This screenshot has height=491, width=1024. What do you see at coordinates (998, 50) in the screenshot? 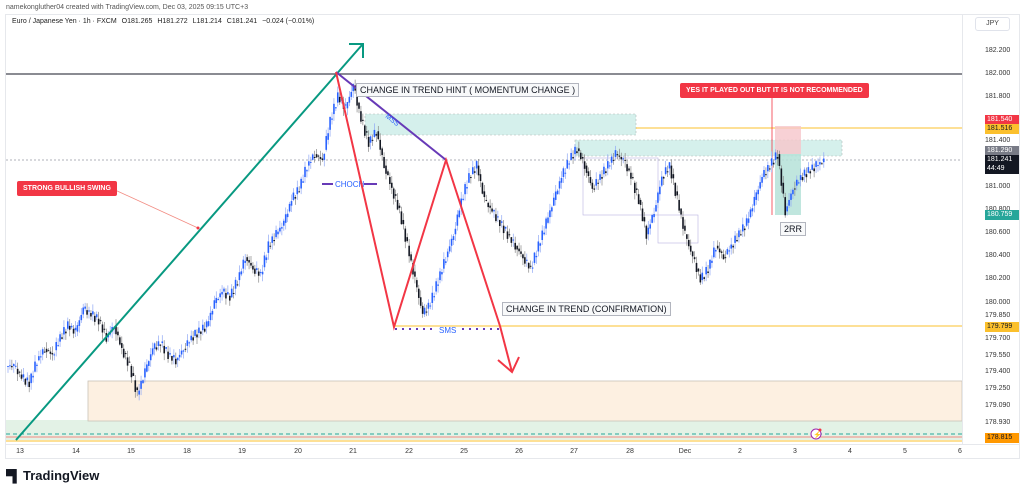
I see `price-tick: 182.200` at bounding box center [998, 50].